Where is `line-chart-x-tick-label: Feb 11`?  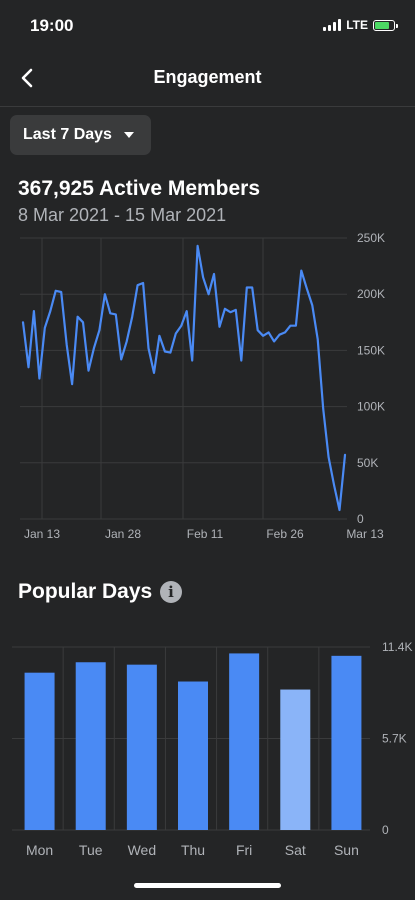
line-chart-x-tick-label: Feb 11 is located at coordinates (205, 534).